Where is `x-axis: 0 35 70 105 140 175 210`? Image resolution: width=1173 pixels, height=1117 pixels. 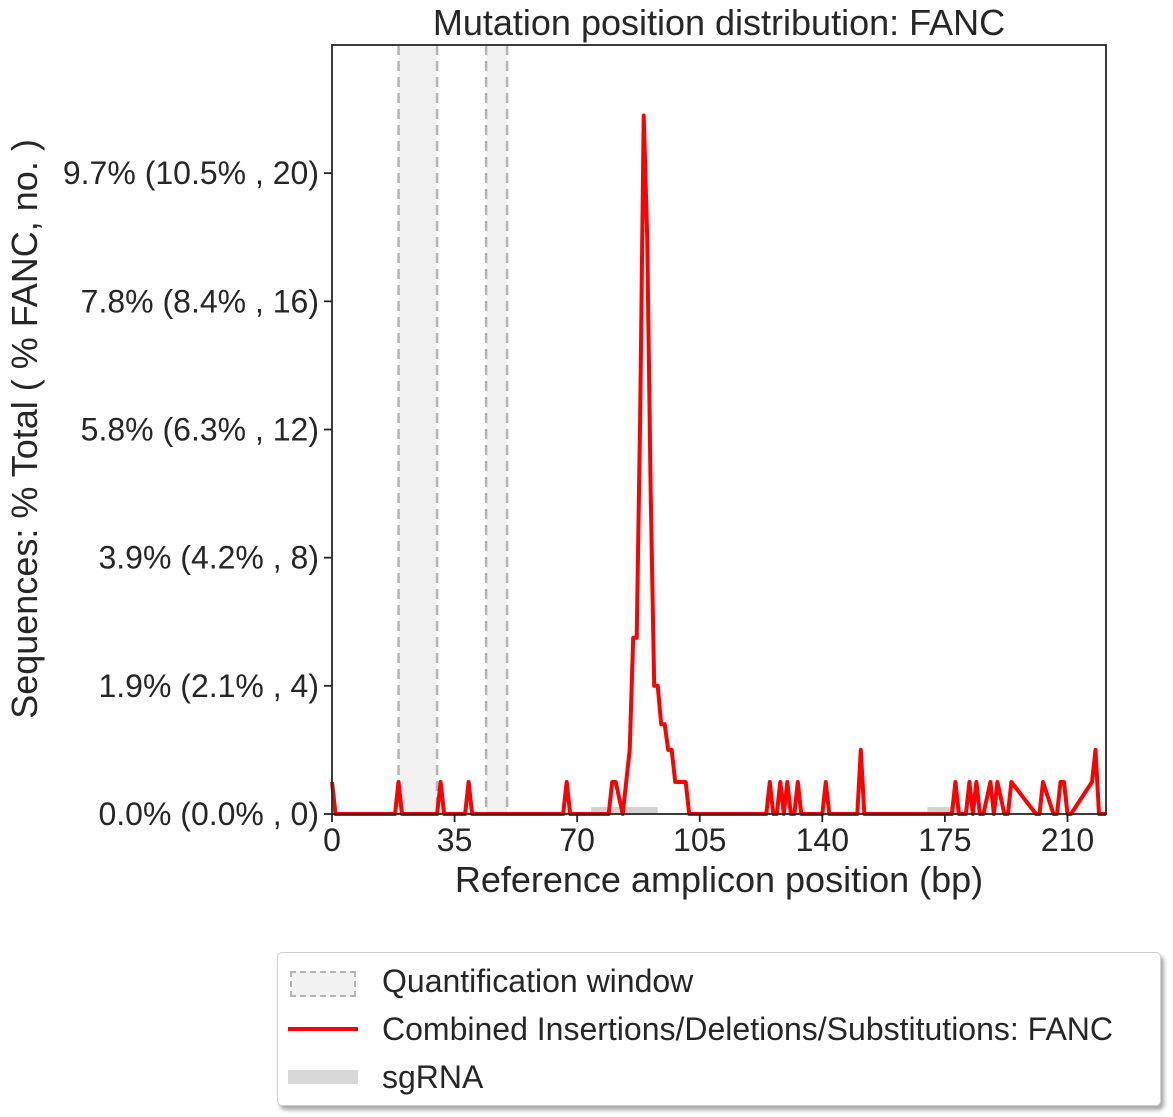
x-axis: 0 35 70 105 140 175 210 is located at coordinates (708, 836).